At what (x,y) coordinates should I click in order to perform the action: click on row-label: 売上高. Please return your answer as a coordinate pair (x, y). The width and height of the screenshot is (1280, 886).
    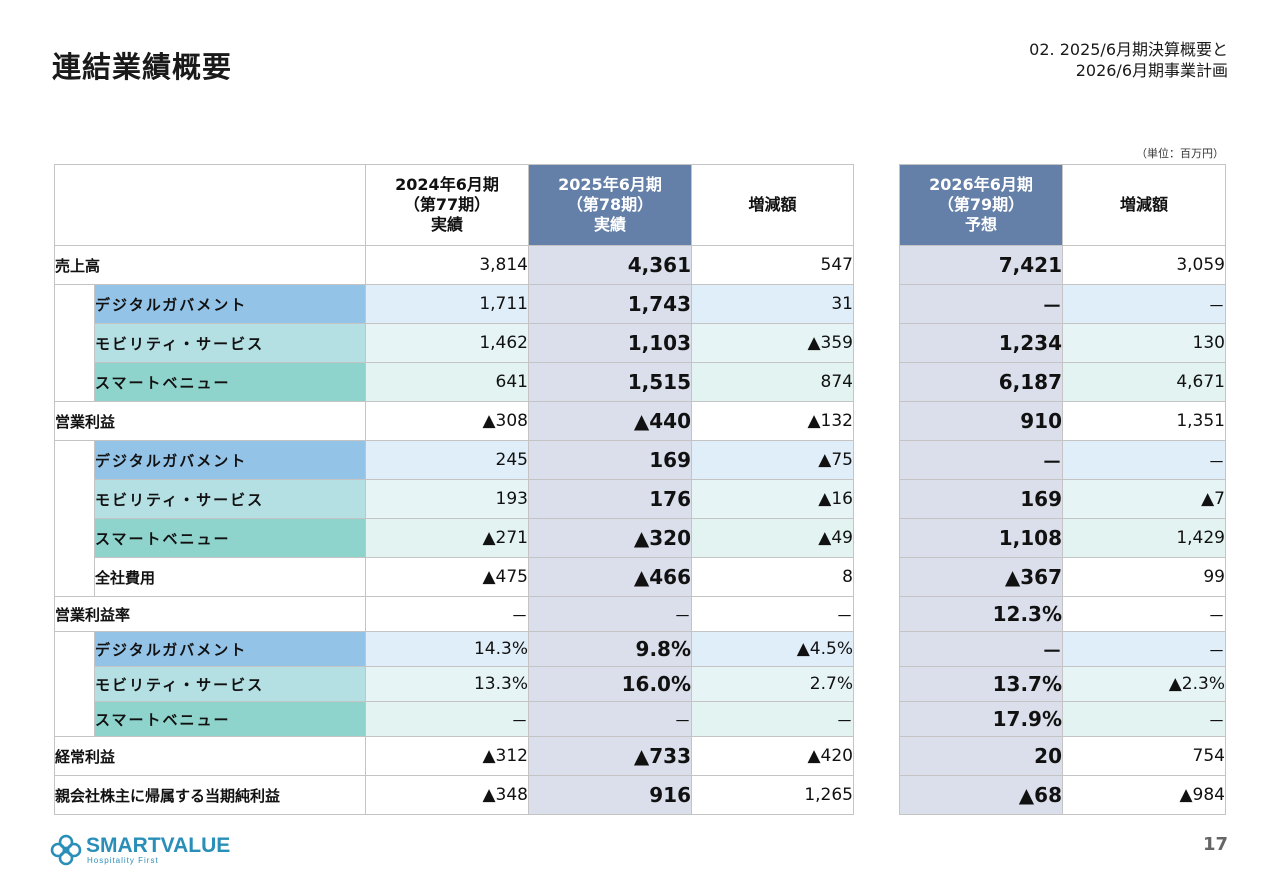
    Looking at the image, I should click on (210, 265).